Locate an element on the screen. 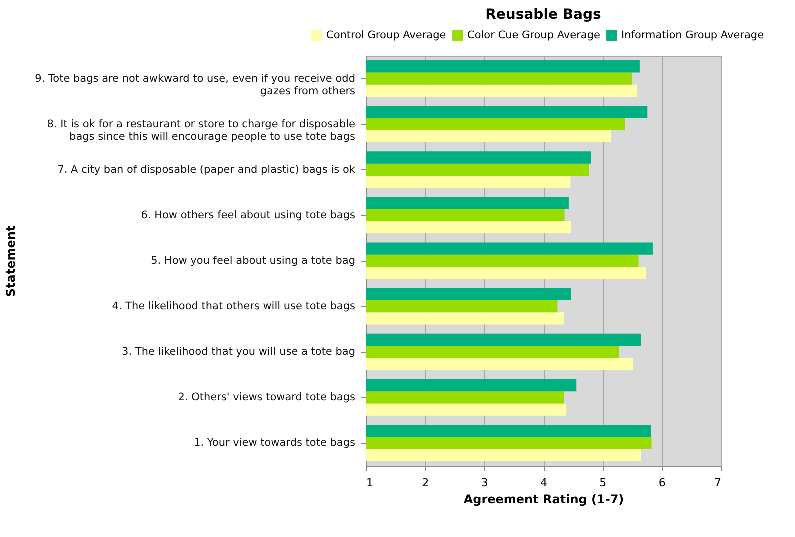 The width and height of the screenshot is (795, 537). x-axis-title: Agreement Rating (1-7) is located at coordinates (544, 499).